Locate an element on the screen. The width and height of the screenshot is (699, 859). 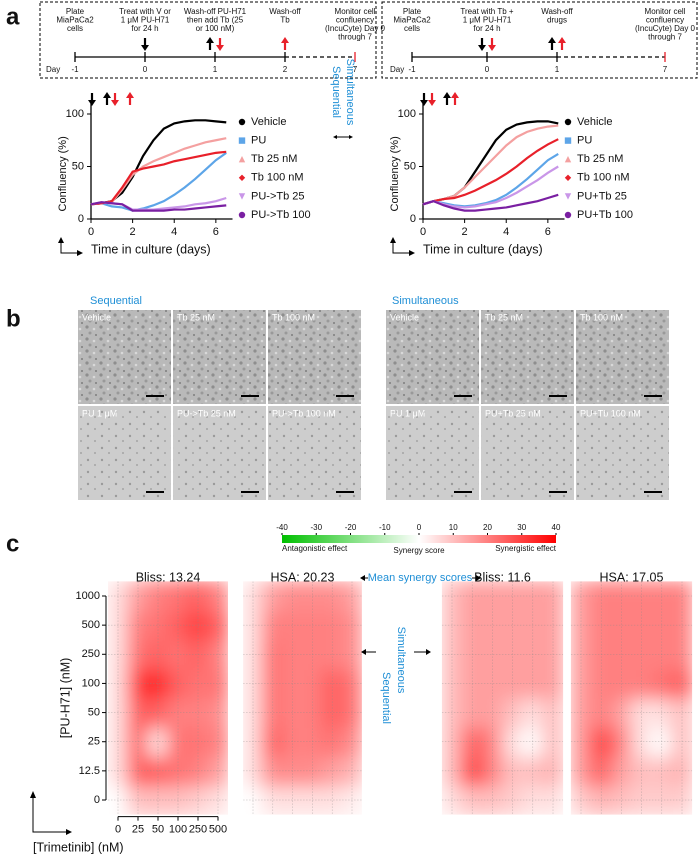
event-text: Monitor cell is located at coordinates (665, 11).